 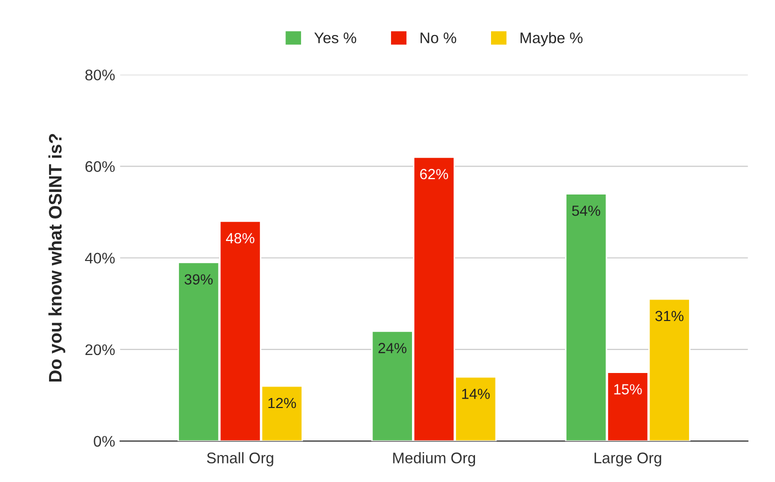 What do you see at coordinates (100, 258) in the screenshot?
I see `y-tick-label: 40%` at bounding box center [100, 258].